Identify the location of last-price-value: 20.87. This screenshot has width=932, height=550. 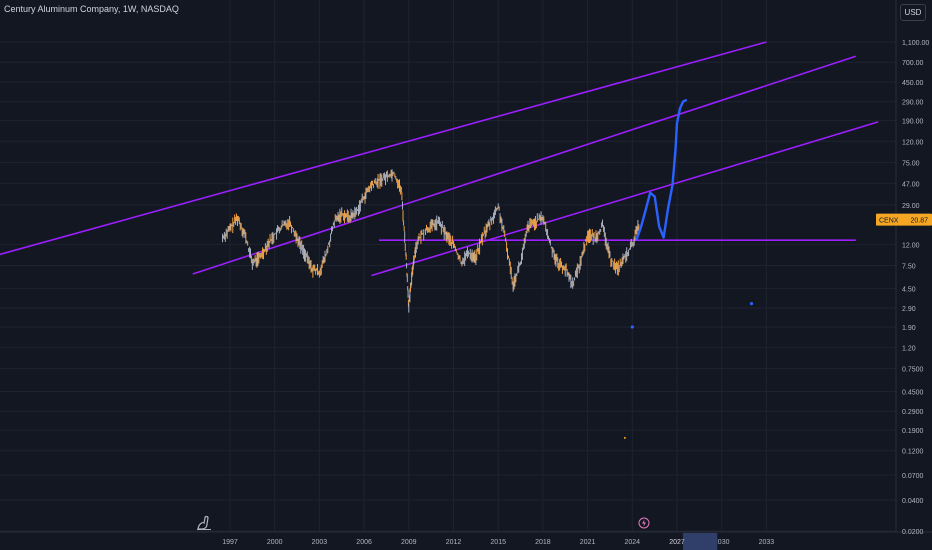
(919, 221).